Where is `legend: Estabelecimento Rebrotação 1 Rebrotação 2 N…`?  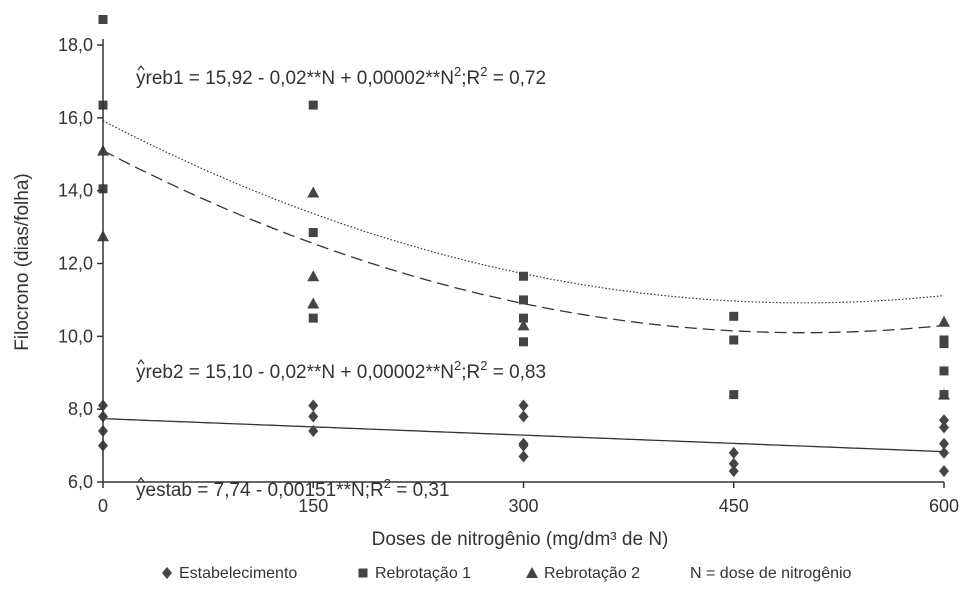
legend: Estabelecimento Rebrotação 1 Rebrotação 2 N… is located at coordinates (507, 573).